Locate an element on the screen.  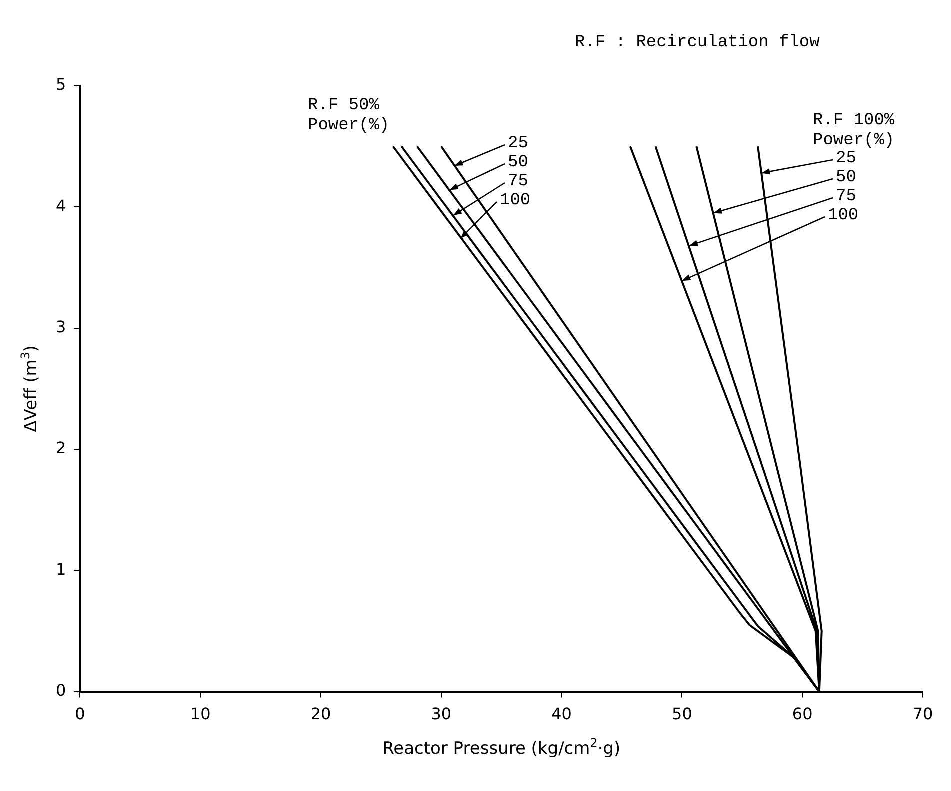
annotation: R.F 100% is located at coordinates (854, 121).